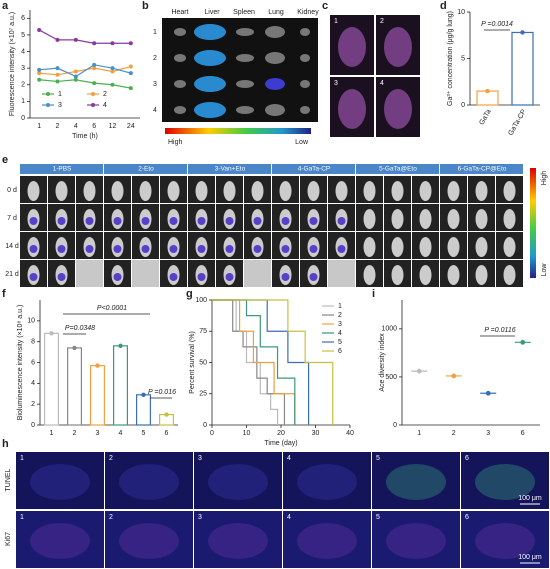 This screenshot has height=569, width=550. I want to click on x-tick-label: GaTa-CP, so click(517, 122).